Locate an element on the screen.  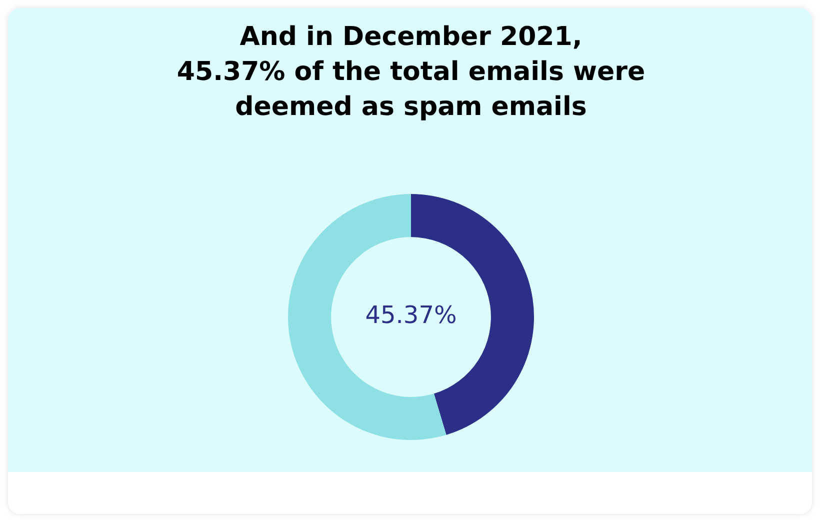
data-label: 45.37% is located at coordinates (411, 315).